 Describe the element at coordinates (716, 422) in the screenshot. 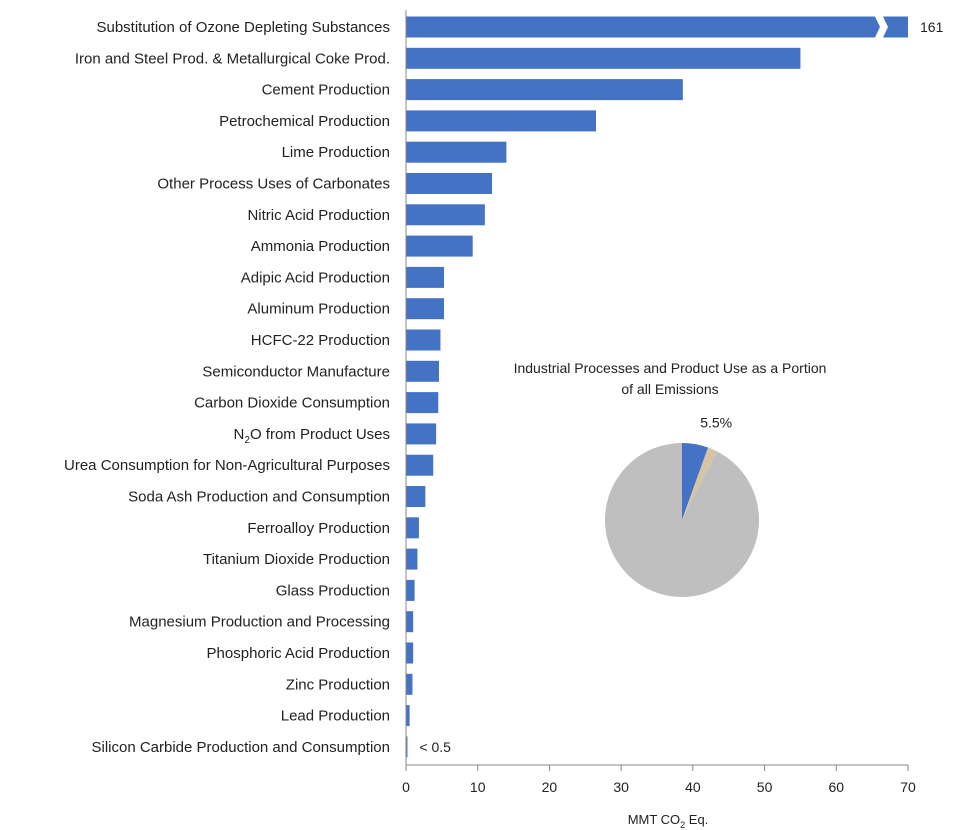

I see `pie-slice-label: 5.5%` at that location.